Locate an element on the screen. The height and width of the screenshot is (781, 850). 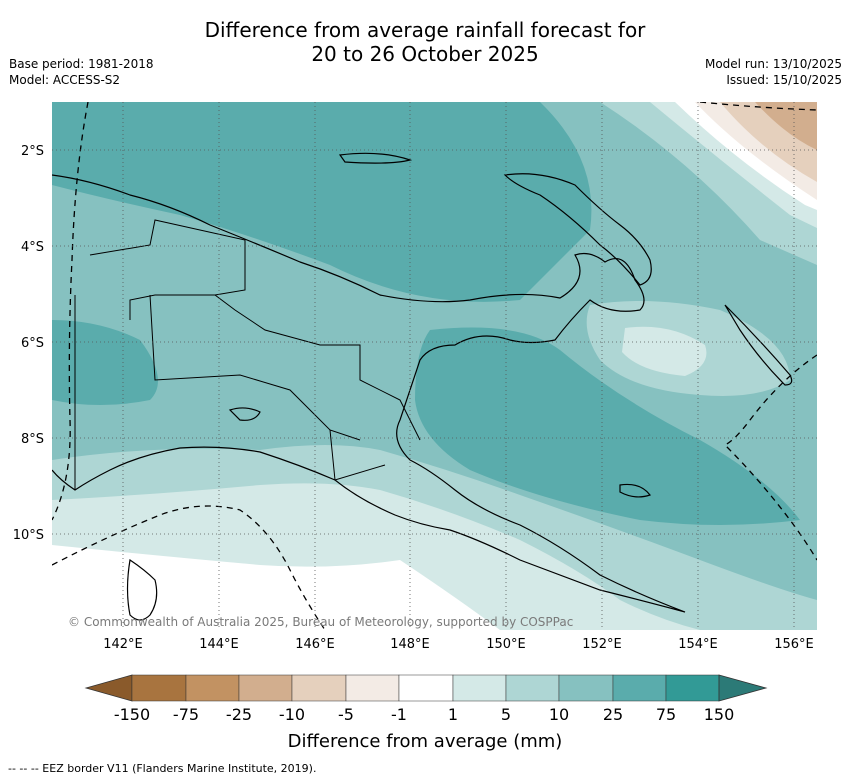
colorbar-extend-low is located at coordinates (108, 688).